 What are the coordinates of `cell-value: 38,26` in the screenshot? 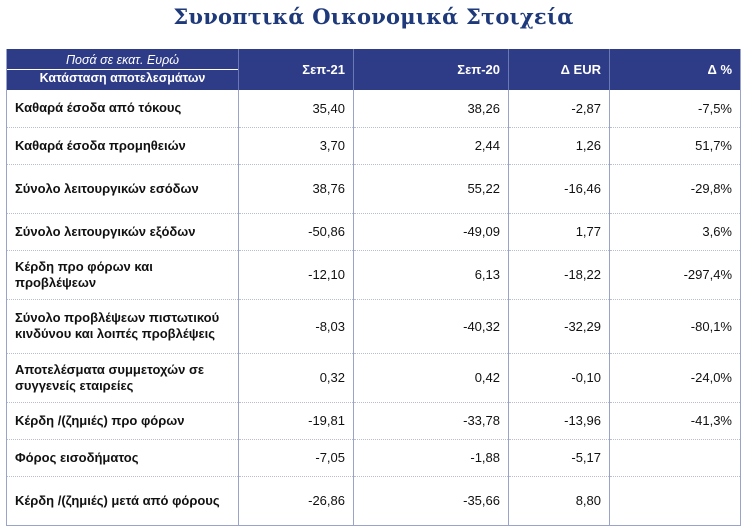 It's located at (431, 109).